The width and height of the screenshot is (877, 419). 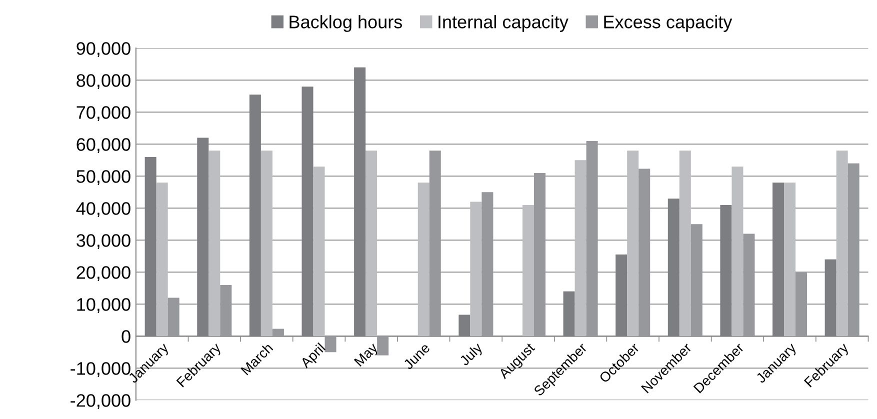 What do you see at coordinates (100, 401) in the screenshot?
I see `y-tick-label: -20,000` at bounding box center [100, 401].